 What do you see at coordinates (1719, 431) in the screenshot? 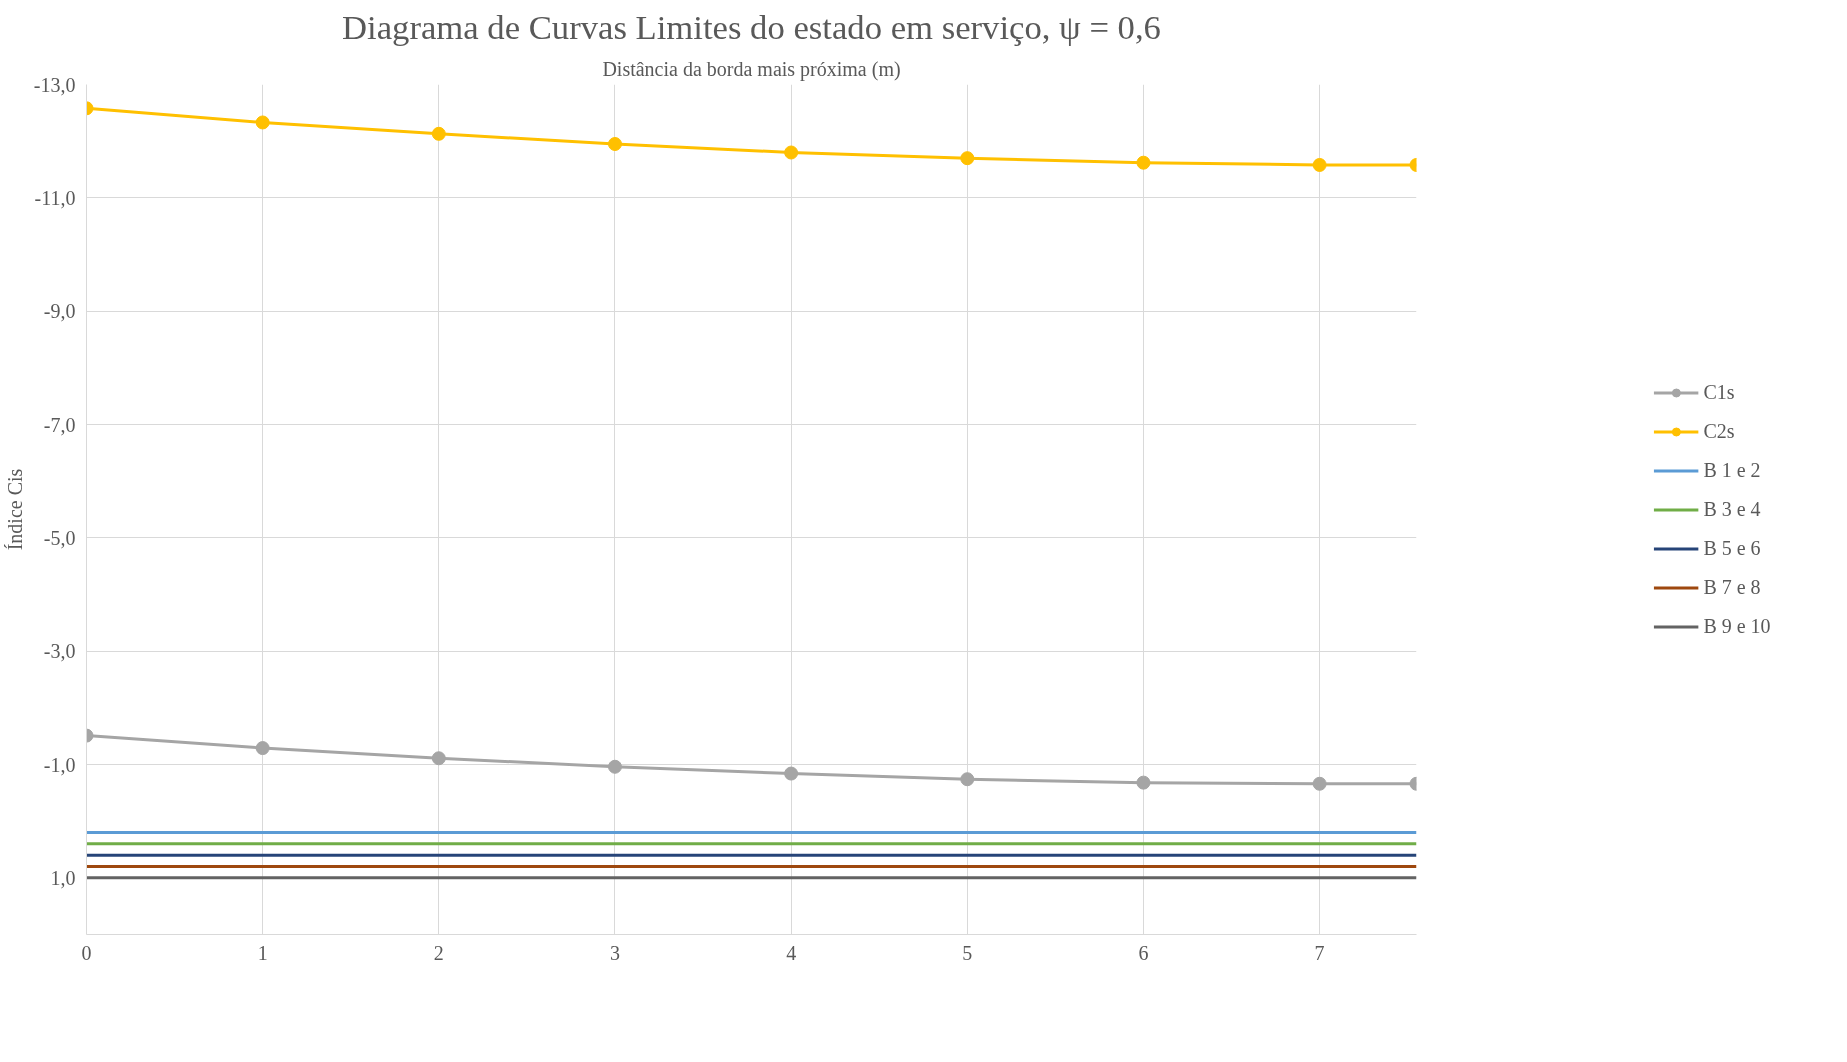
I see `legend-label: C2s` at bounding box center [1719, 431].